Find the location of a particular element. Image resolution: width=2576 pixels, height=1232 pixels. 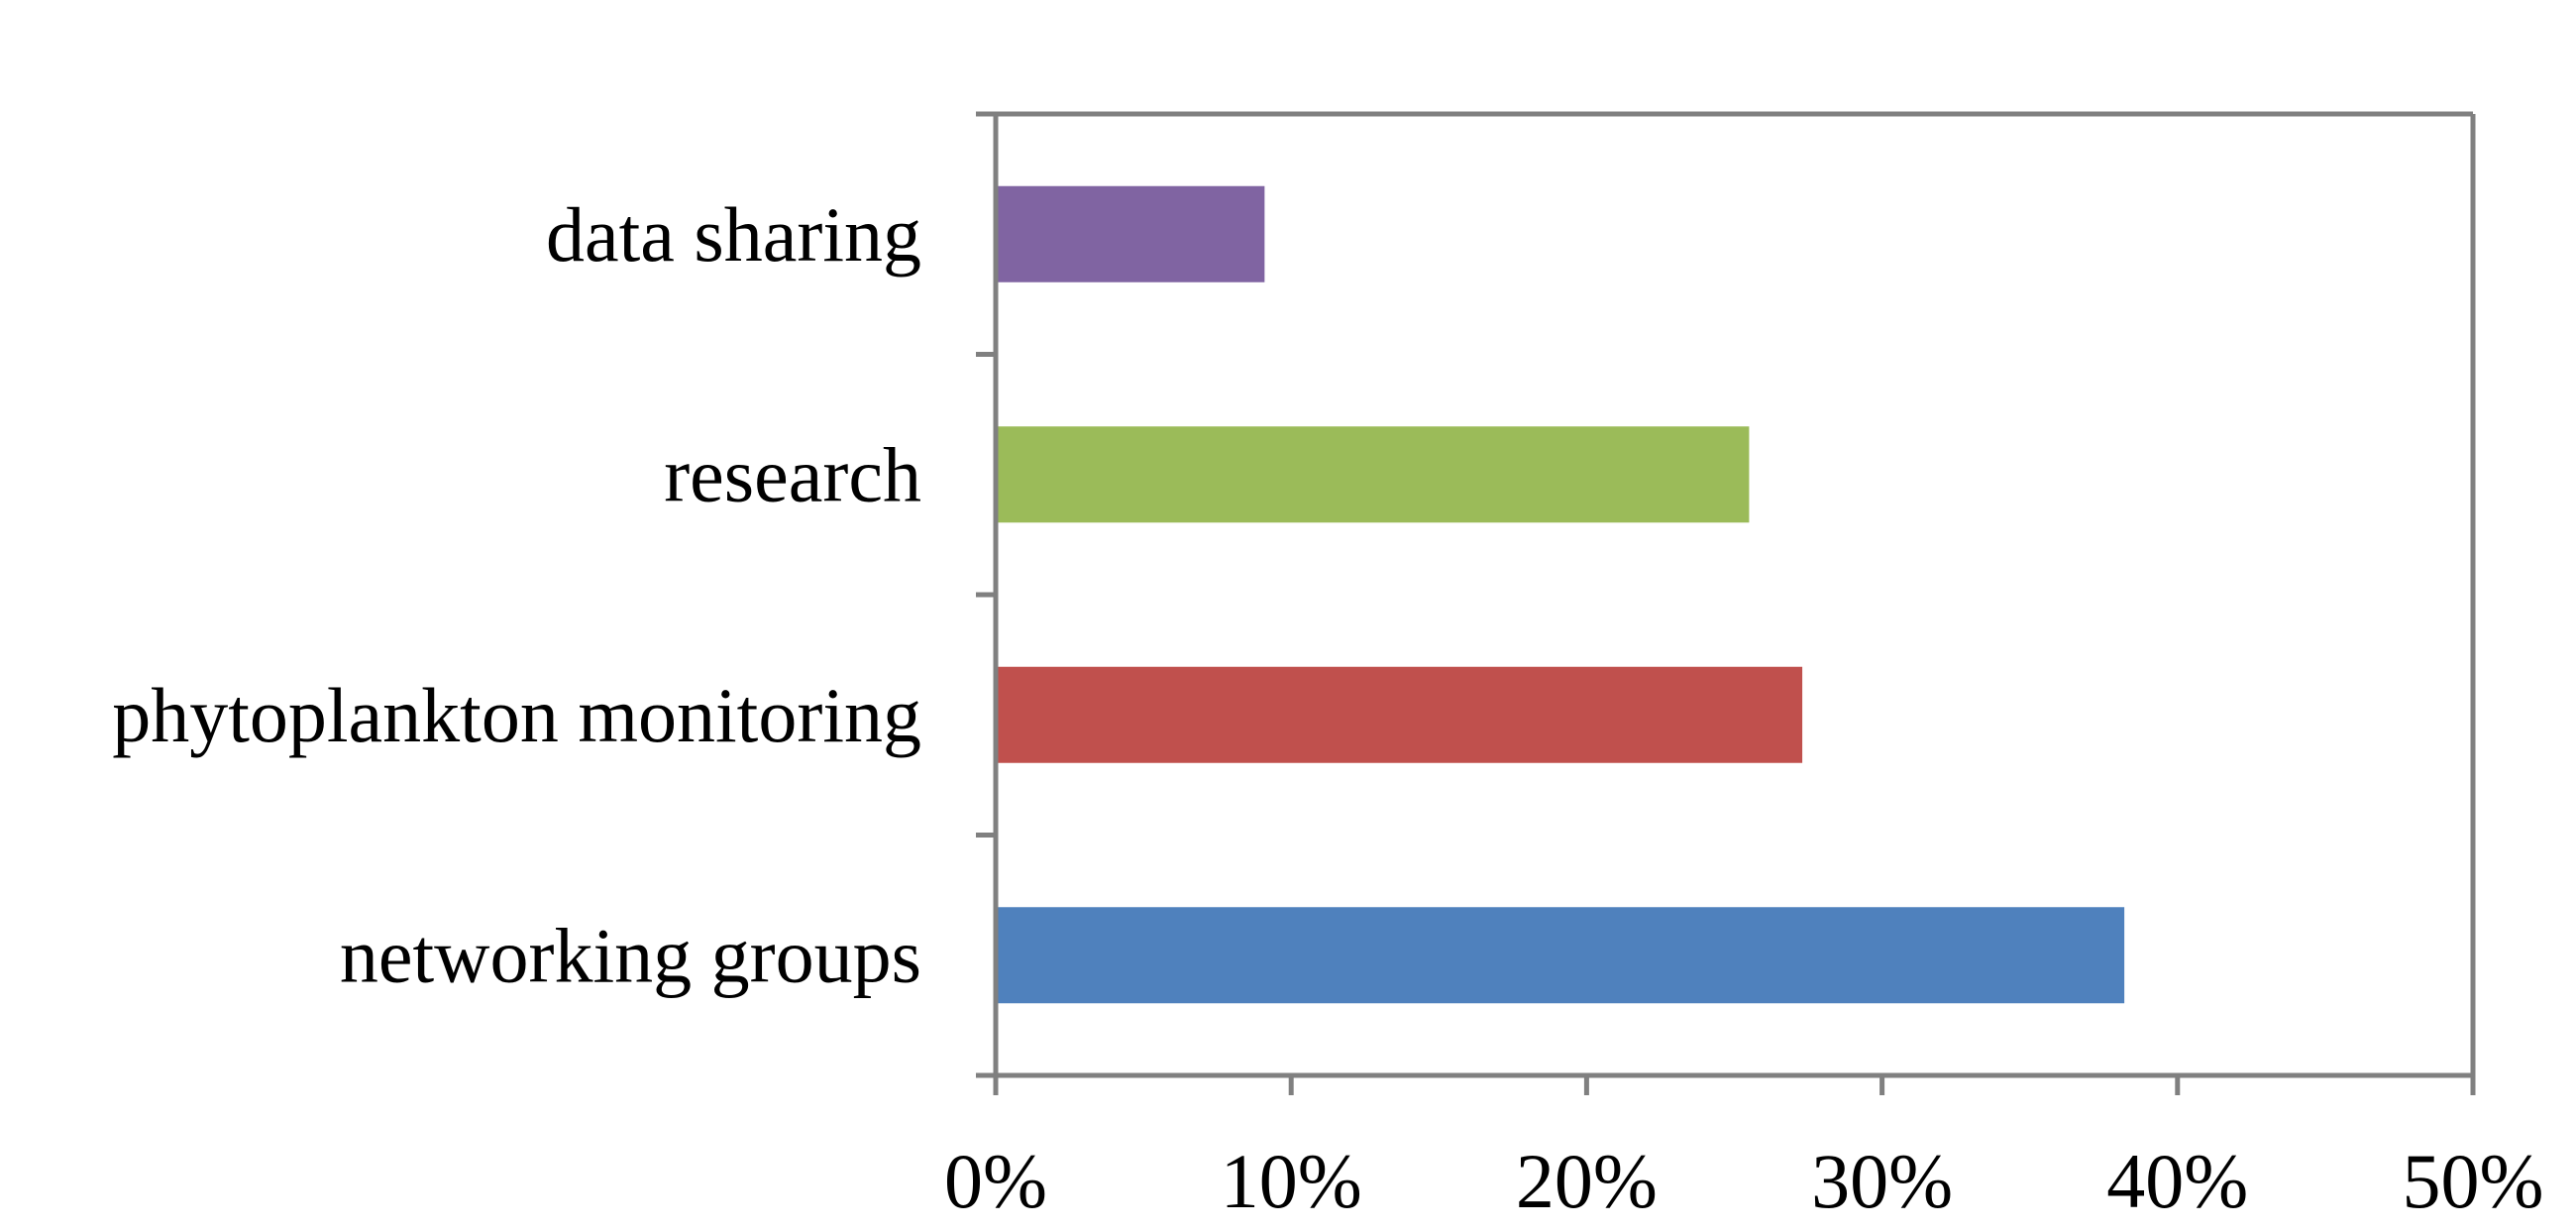

bar-networking-groups is located at coordinates (1560, 955).